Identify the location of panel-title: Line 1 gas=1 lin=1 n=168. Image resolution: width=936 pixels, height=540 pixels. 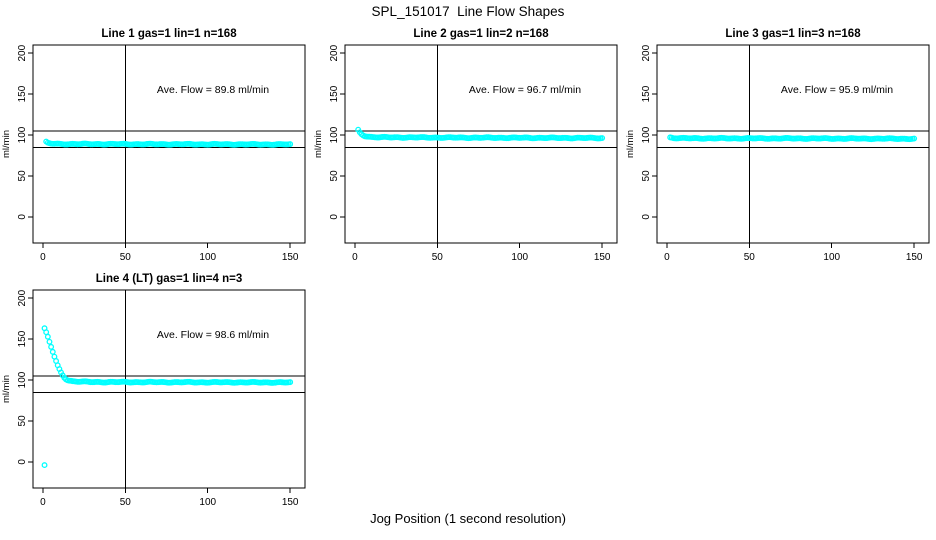
(169, 34).